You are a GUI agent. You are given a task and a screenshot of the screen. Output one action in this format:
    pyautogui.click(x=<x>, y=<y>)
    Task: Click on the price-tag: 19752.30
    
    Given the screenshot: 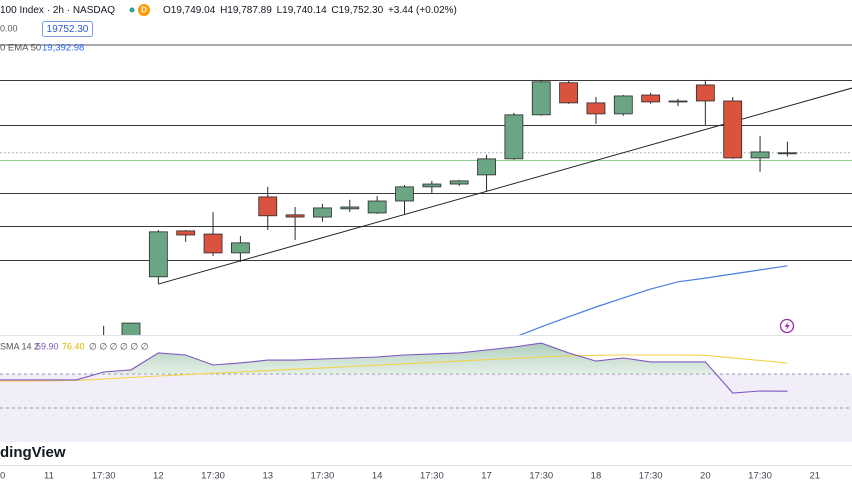 What is the action you would take?
    pyautogui.click(x=68, y=29)
    